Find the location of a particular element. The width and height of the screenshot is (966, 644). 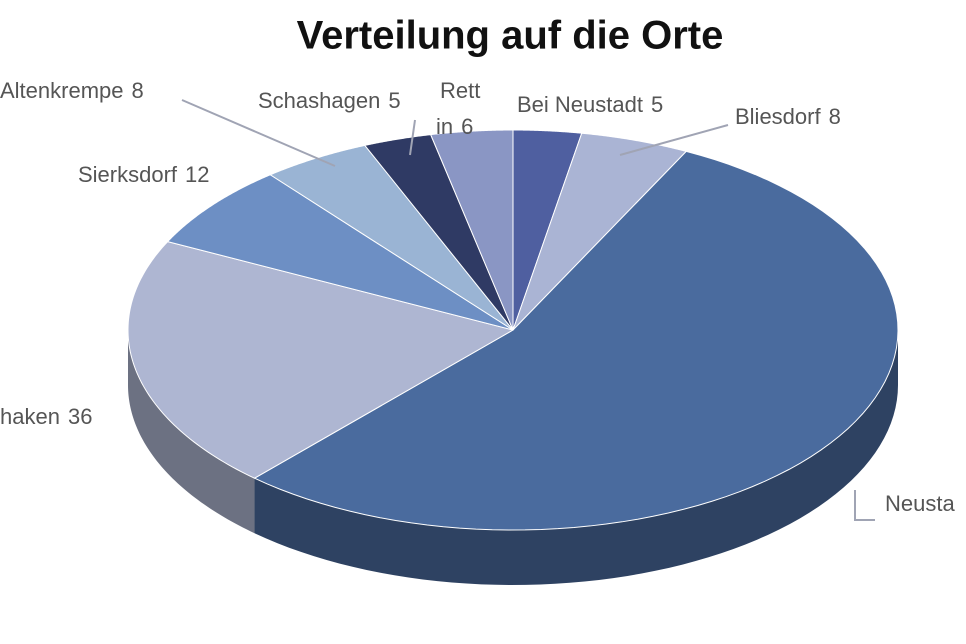

data-label-name: in is located at coordinates (444, 126).